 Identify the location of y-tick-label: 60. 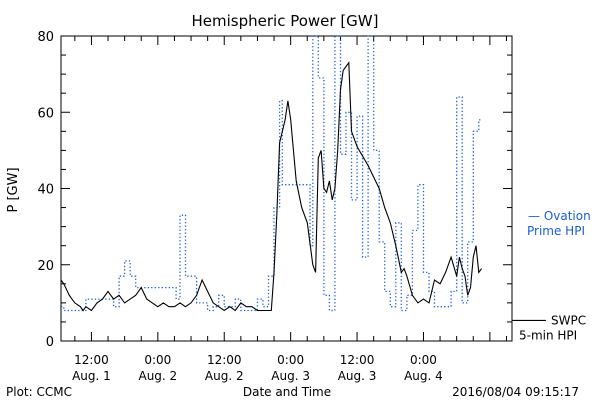
(45, 113).